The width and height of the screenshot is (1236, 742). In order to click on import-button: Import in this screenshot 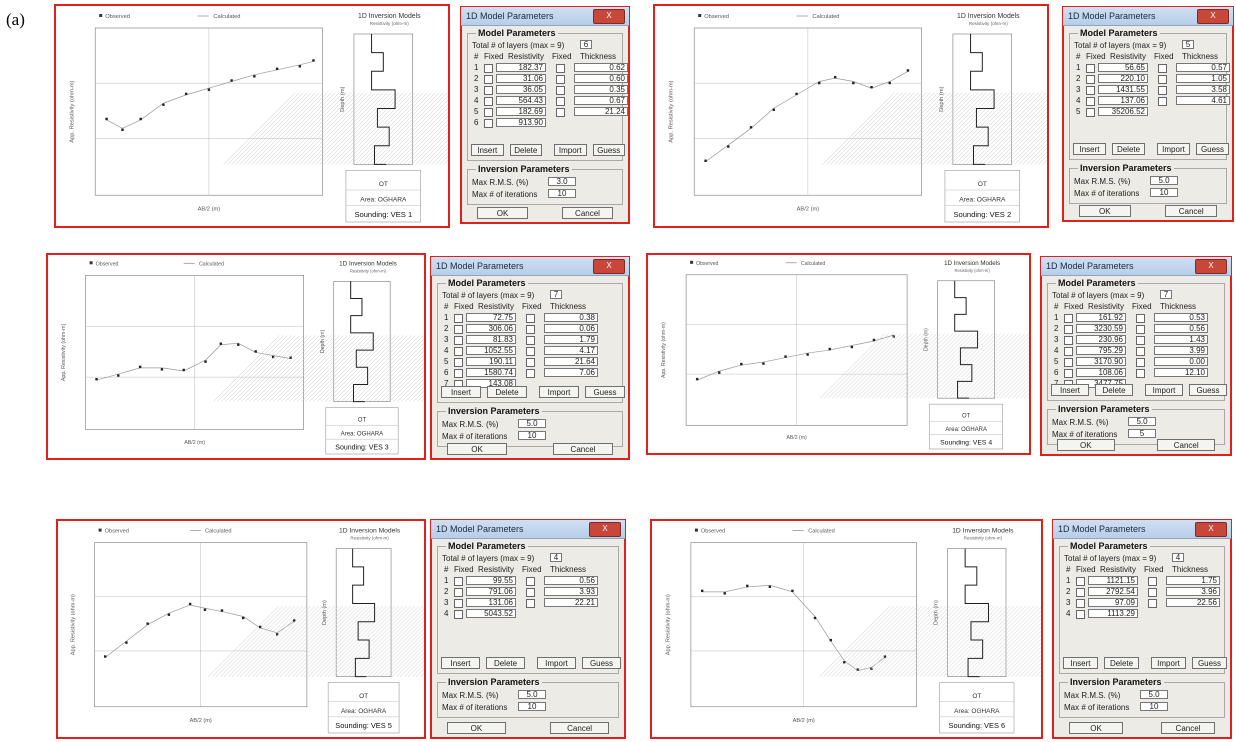, I will do `click(559, 392)`.